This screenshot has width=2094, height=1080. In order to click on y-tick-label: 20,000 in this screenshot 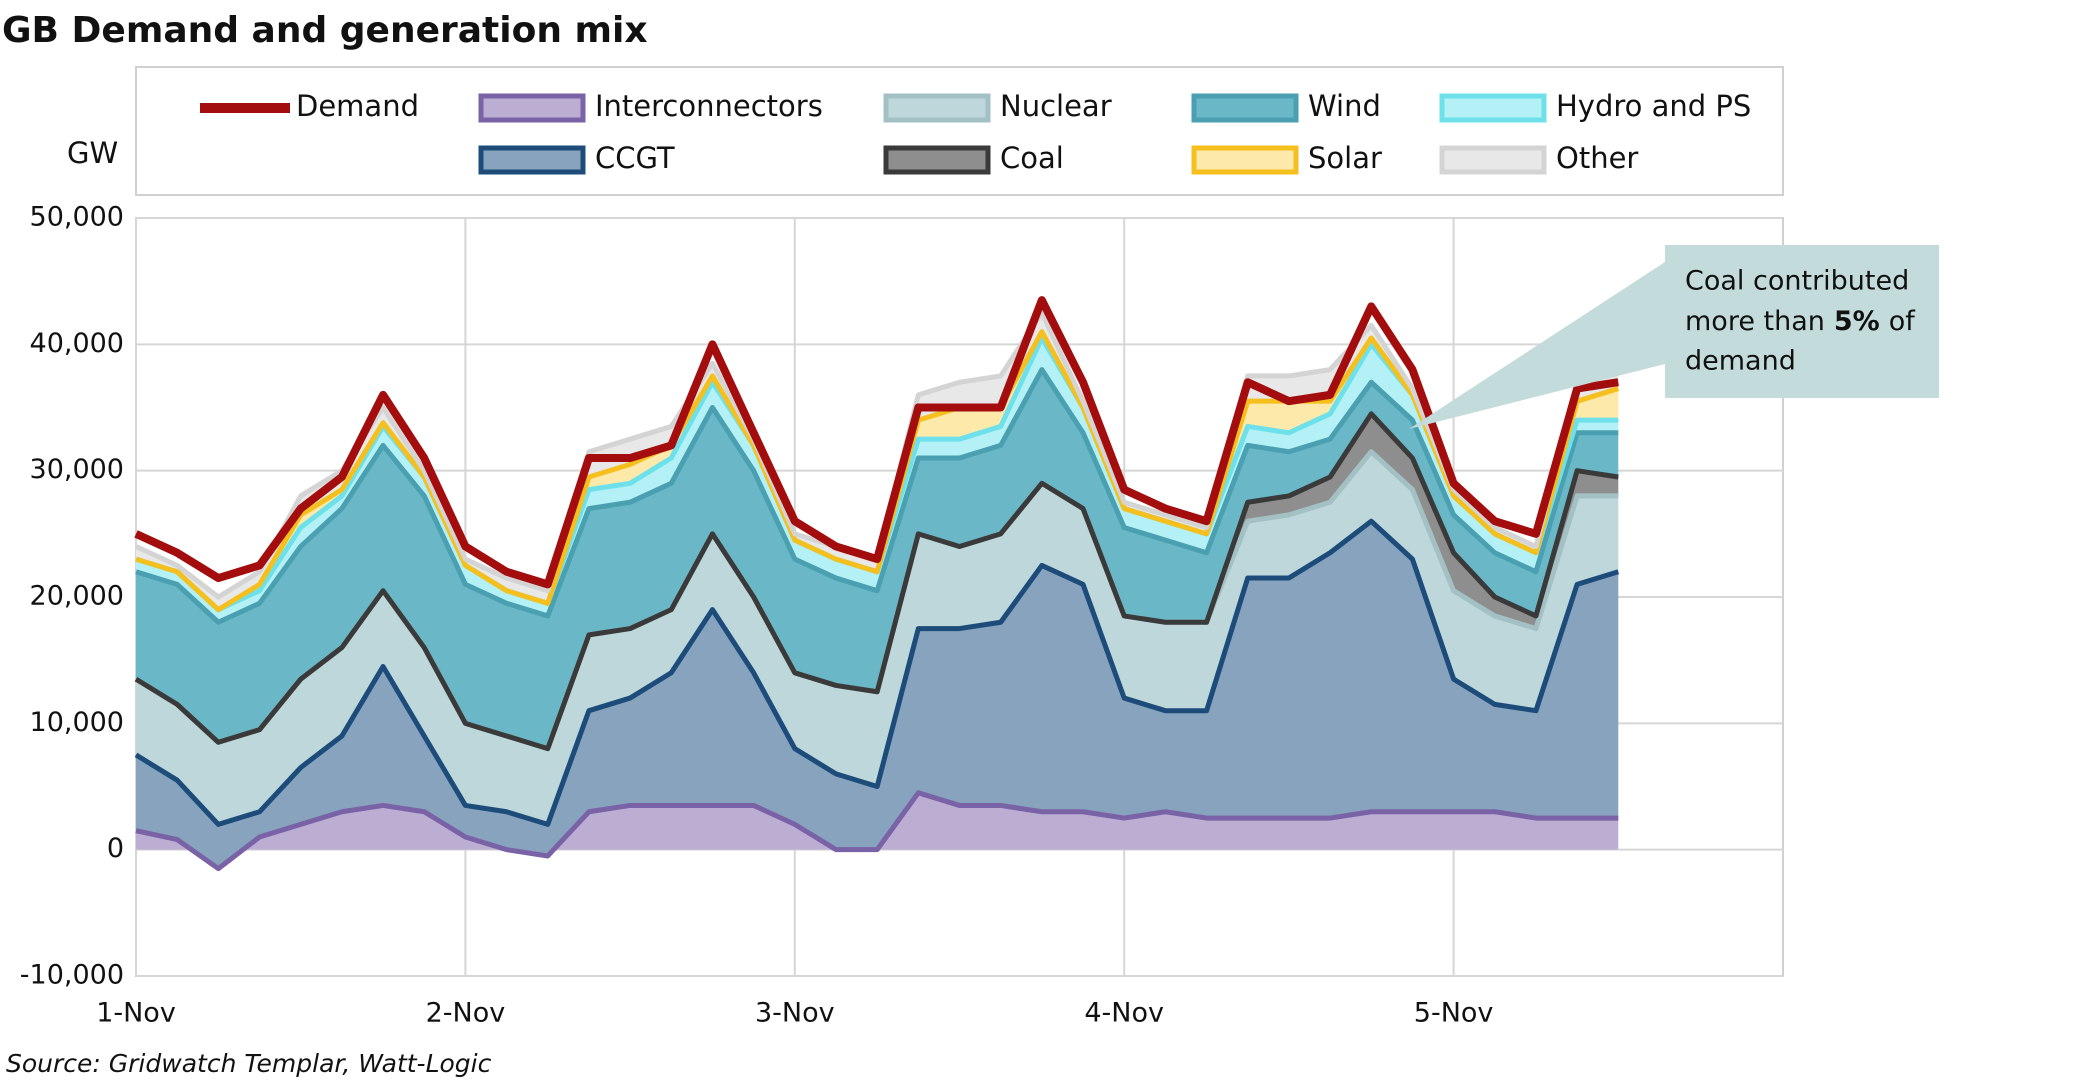, I will do `click(77, 596)`.